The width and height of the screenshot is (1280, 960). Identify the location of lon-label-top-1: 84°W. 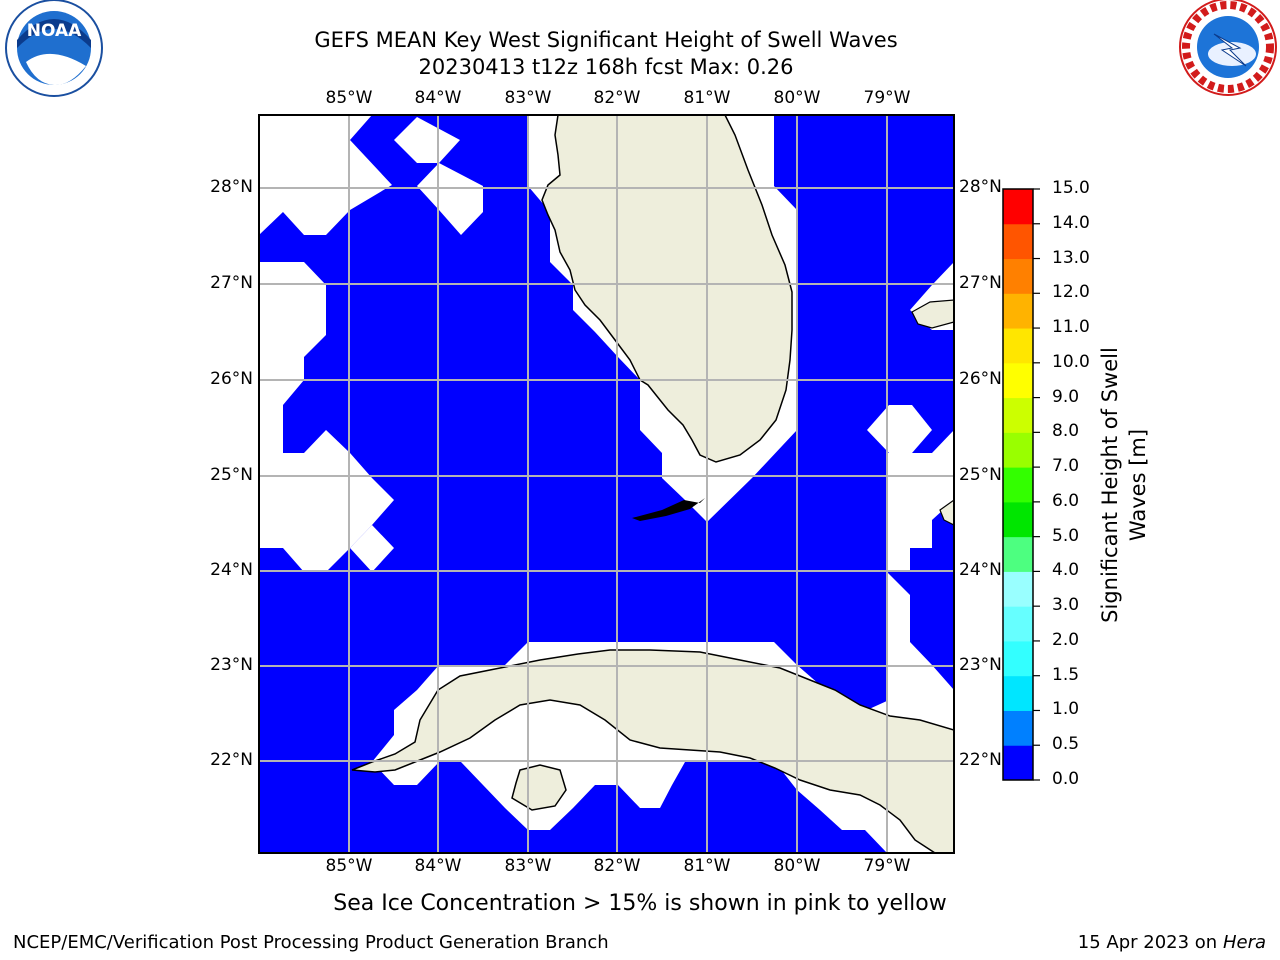
(438, 98).